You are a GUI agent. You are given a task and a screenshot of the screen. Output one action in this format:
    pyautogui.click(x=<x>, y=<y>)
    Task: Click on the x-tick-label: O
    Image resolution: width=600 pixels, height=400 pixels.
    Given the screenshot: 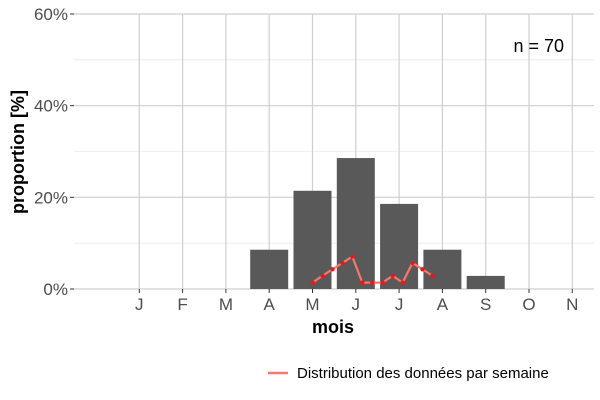 What is the action you would take?
    pyautogui.click(x=528, y=304)
    